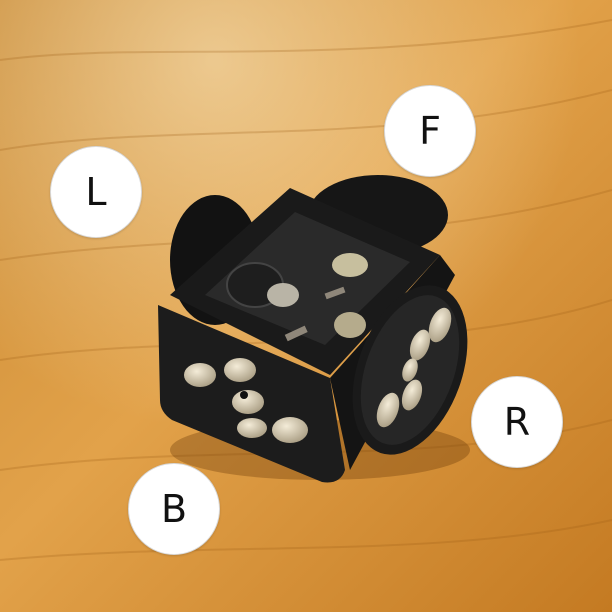 The height and width of the screenshot is (612, 612). I want to click on label-left: L, so click(96, 192).